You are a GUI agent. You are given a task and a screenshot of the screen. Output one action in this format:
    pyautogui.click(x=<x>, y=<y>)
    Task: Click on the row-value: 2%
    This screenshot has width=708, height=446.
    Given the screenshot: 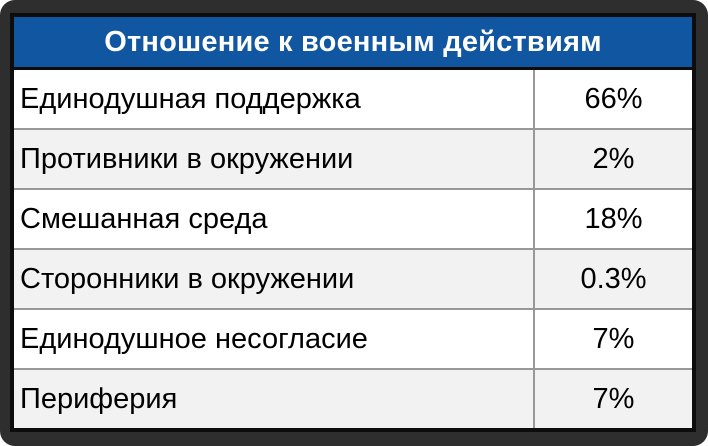 What is the action you would take?
    pyautogui.click(x=613, y=158)
    